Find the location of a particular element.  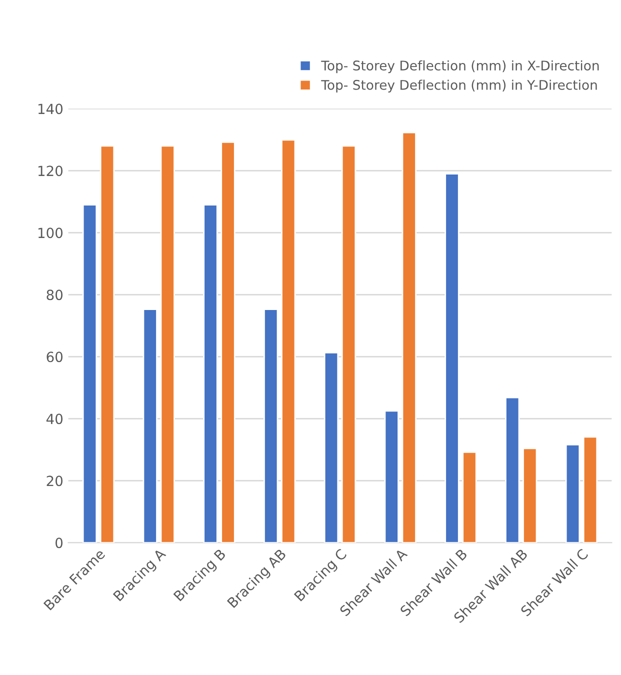

y-tick-label: 0 is located at coordinates (59, 543).